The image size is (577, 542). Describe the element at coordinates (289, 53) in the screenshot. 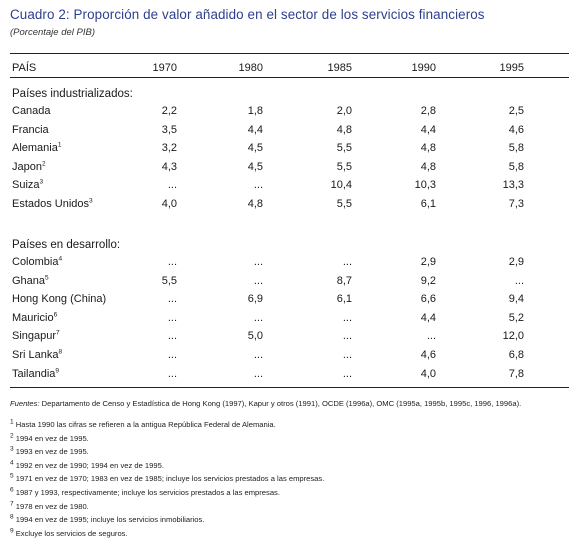

I see `top-rule` at that location.